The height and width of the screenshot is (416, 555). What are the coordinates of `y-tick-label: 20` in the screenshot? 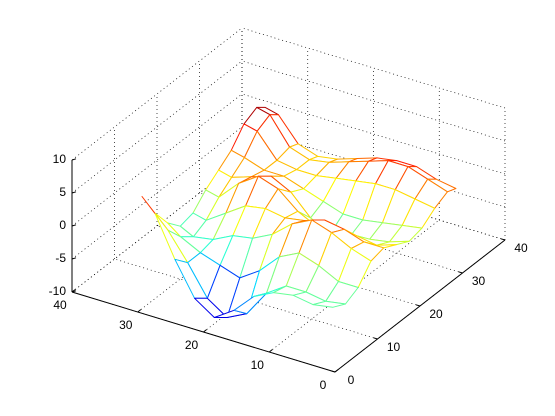 It's located at (192, 345).